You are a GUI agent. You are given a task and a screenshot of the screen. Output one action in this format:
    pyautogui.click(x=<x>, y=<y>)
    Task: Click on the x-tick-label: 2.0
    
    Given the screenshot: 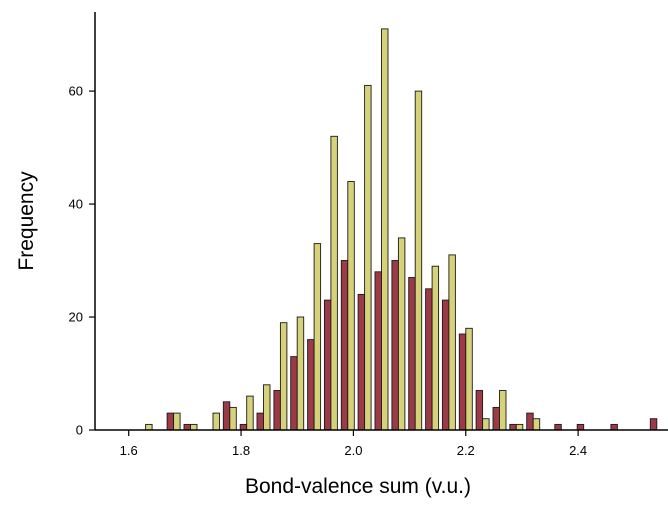 What is the action you would take?
    pyautogui.click(x=353, y=450)
    